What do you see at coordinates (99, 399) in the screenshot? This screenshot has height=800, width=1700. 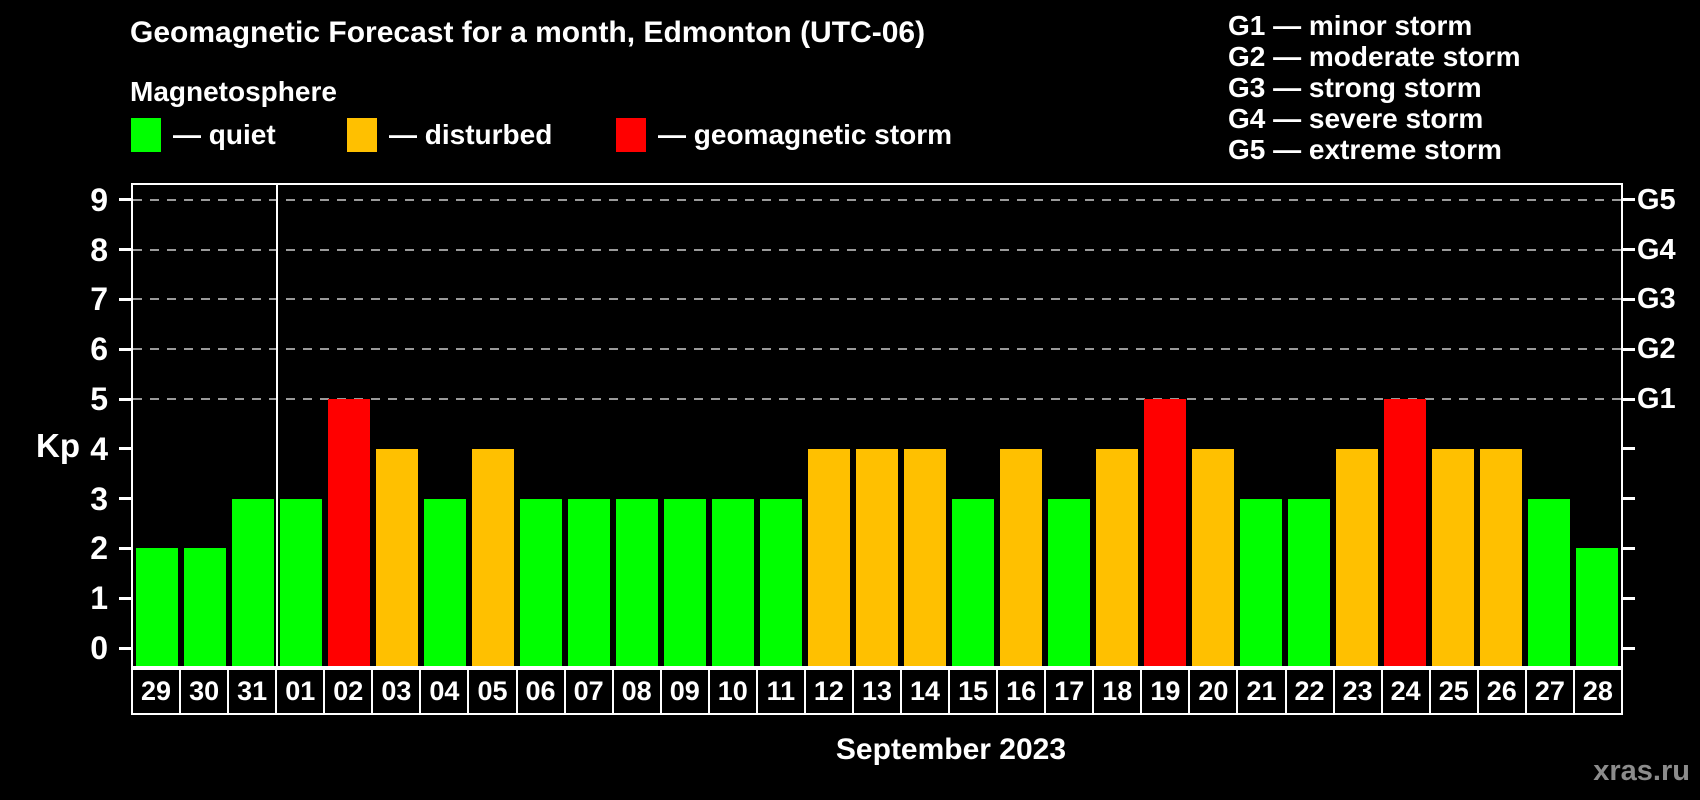 I see `y-axis-tick-label: 5` at bounding box center [99, 399].